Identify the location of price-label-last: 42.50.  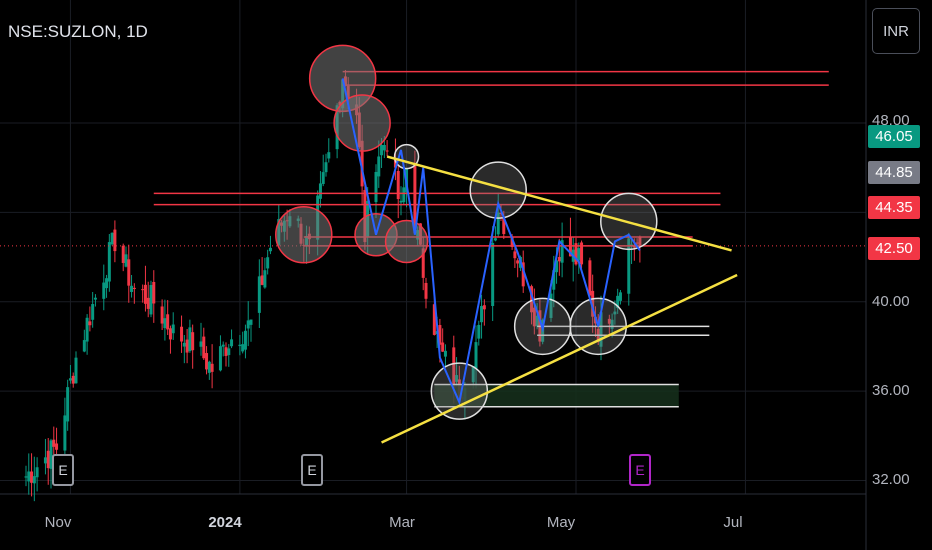
(894, 248).